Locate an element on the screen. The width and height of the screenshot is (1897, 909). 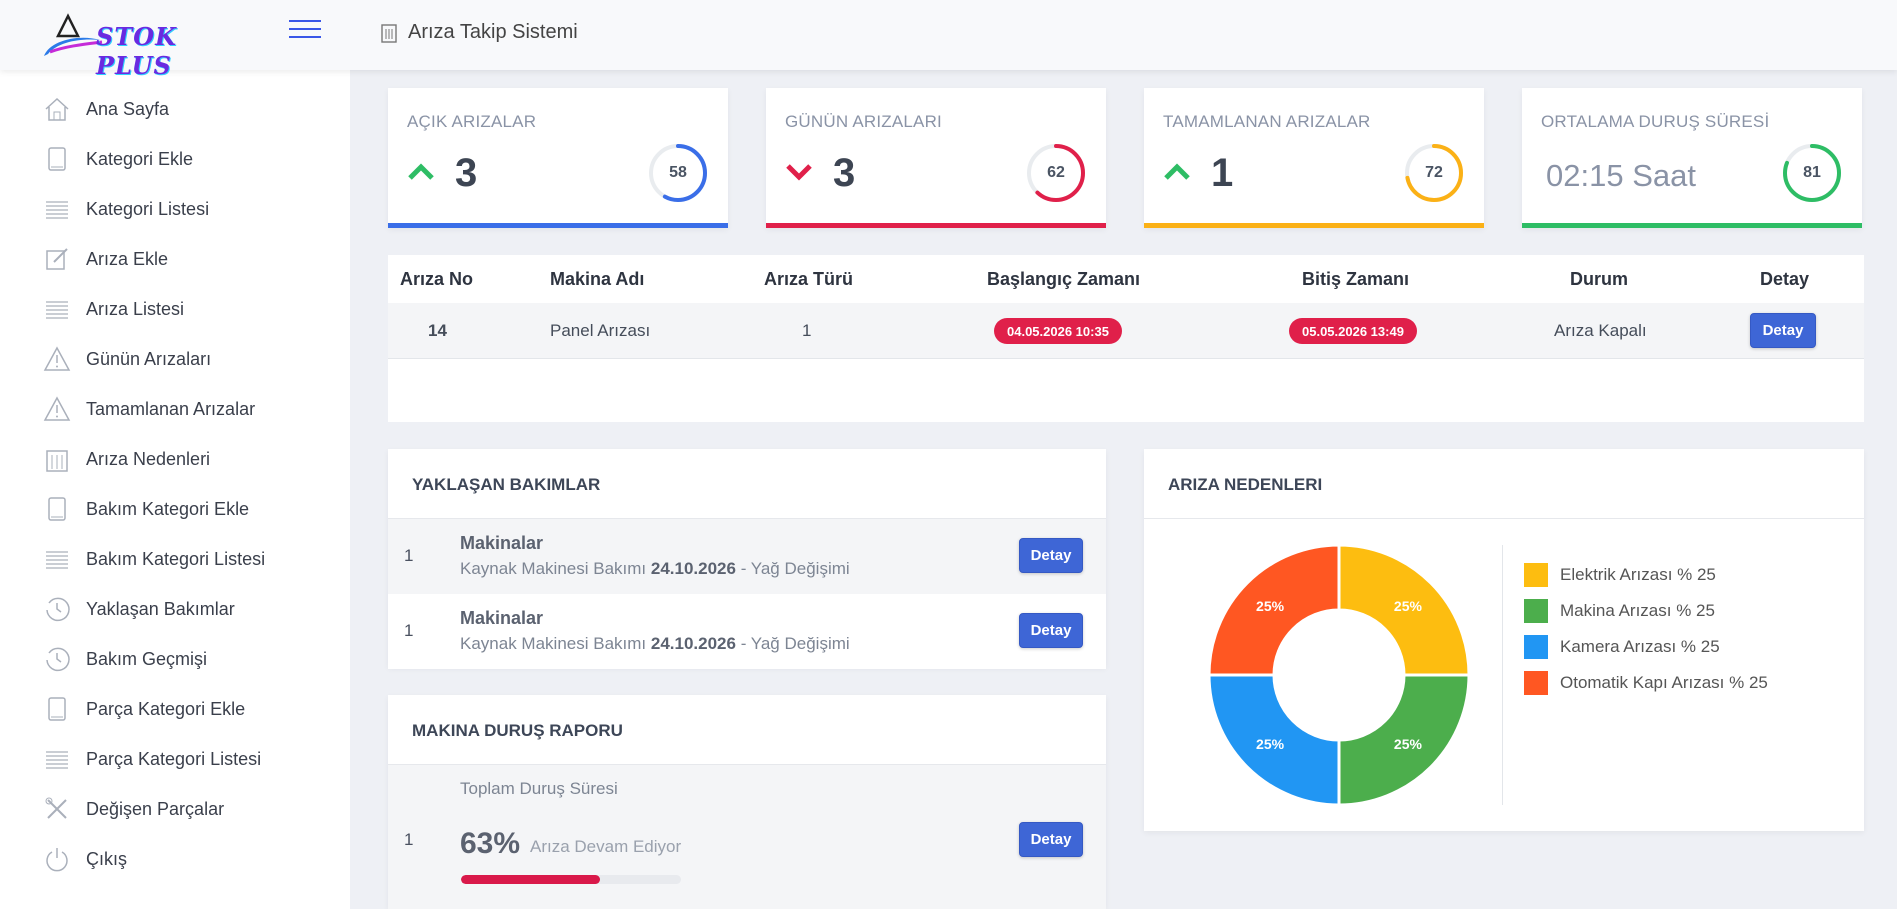
sidebar-item-8: Bakım Kategori Ekle is located at coordinates (145, 509).